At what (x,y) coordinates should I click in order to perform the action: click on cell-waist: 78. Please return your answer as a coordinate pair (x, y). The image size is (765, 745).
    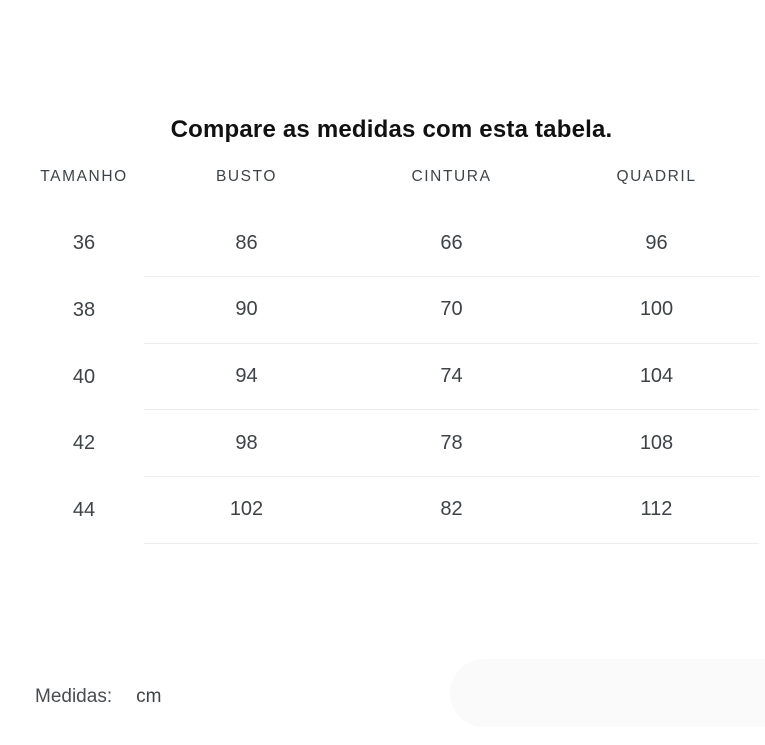
    Looking at the image, I should click on (451, 443).